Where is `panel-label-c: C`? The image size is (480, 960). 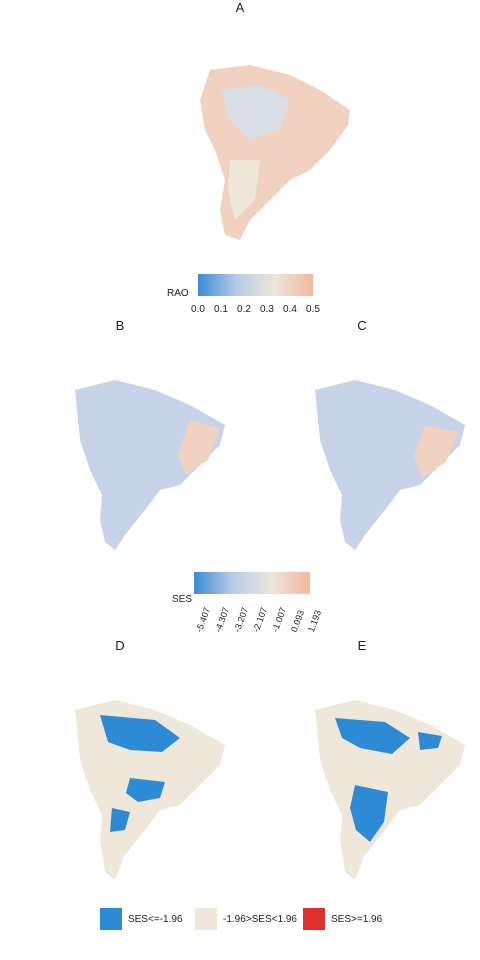 panel-label-c: C is located at coordinates (362, 325).